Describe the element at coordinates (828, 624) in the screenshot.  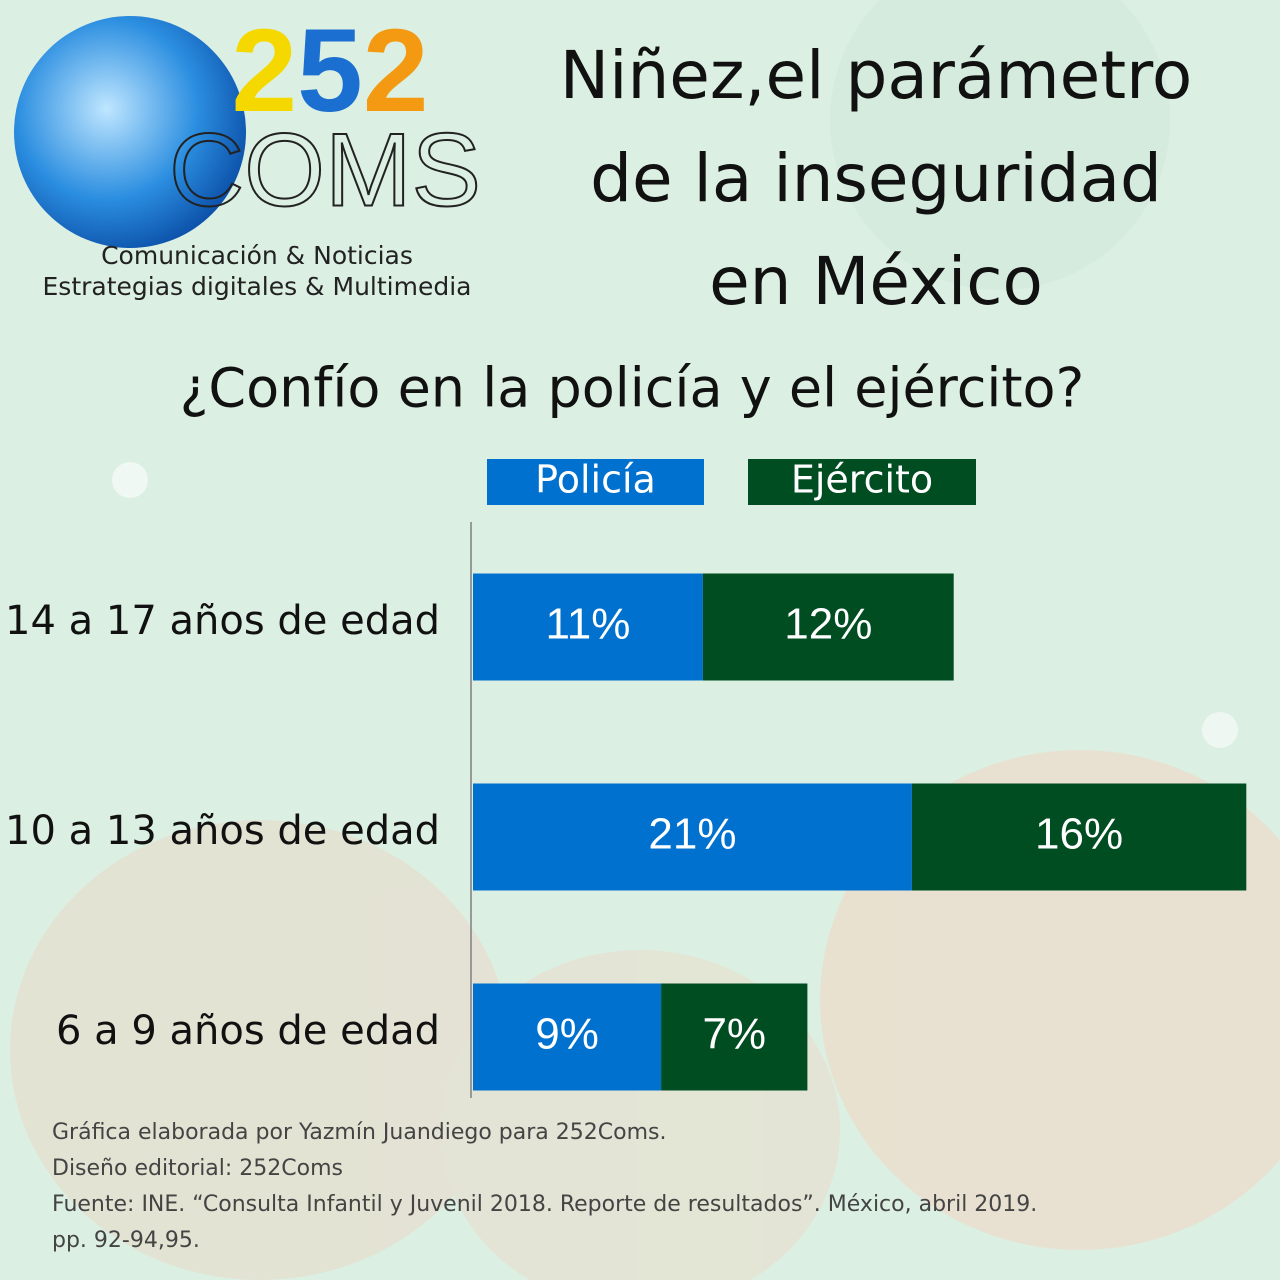
I see `value-label: 12%` at that location.